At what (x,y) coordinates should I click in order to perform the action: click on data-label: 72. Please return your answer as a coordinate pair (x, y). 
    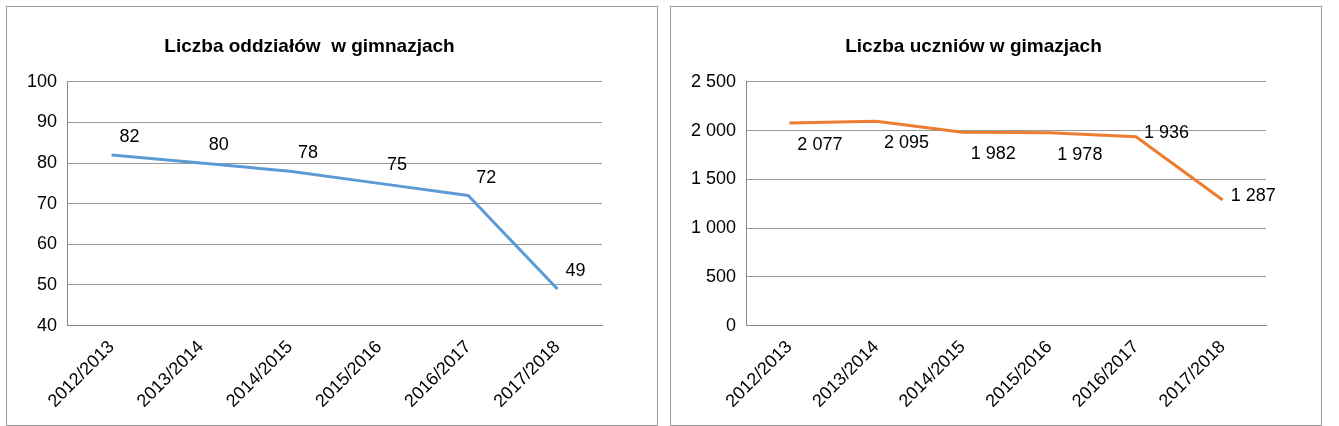
    Looking at the image, I should click on (486, 176).